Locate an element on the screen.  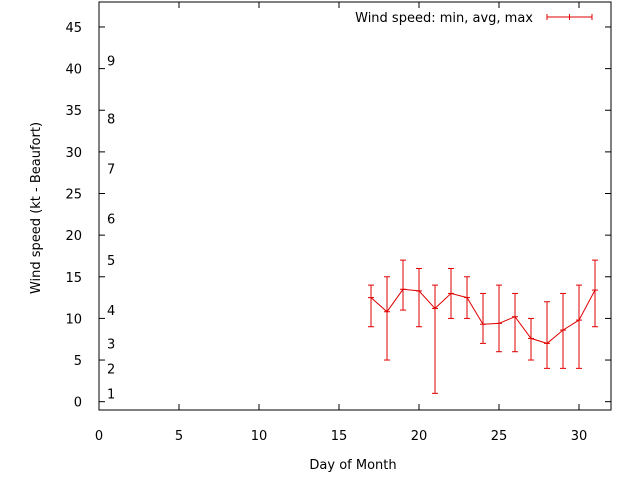
x-tick-label: 30 is located at coordinates (579, 436).